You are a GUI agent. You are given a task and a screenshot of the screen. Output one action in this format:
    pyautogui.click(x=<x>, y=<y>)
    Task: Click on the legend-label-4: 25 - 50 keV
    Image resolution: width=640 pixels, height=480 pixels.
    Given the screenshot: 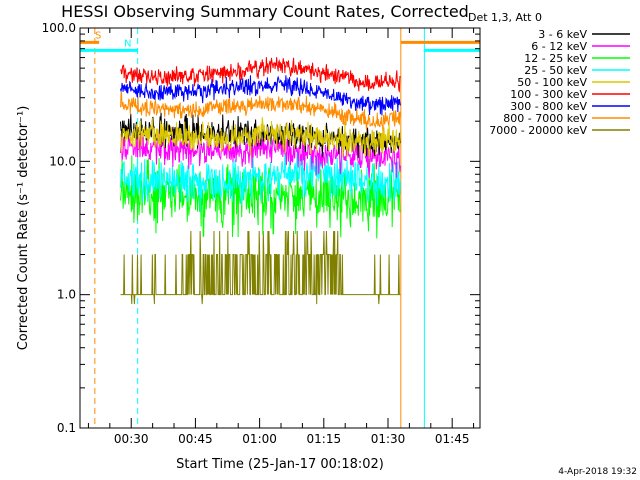 What is the action you would take?
    pyautogui.click(x=555, y=70)
    